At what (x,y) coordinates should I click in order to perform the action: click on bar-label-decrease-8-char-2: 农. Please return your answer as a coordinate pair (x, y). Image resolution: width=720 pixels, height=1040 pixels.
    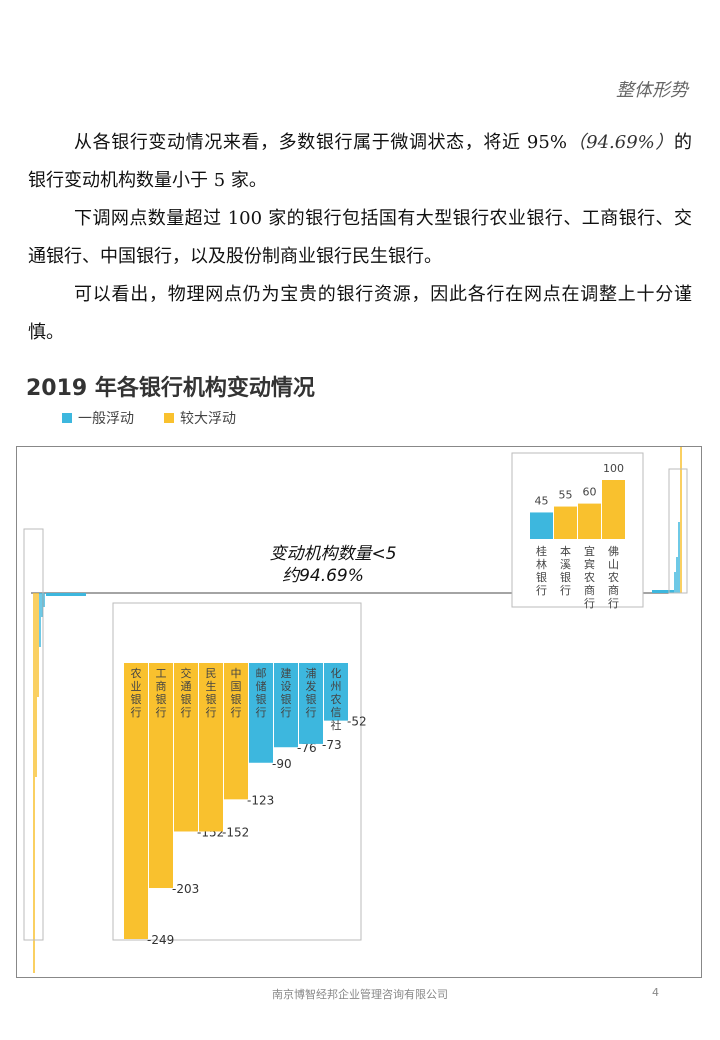
    Looking at the image, I should click on (336, 699).